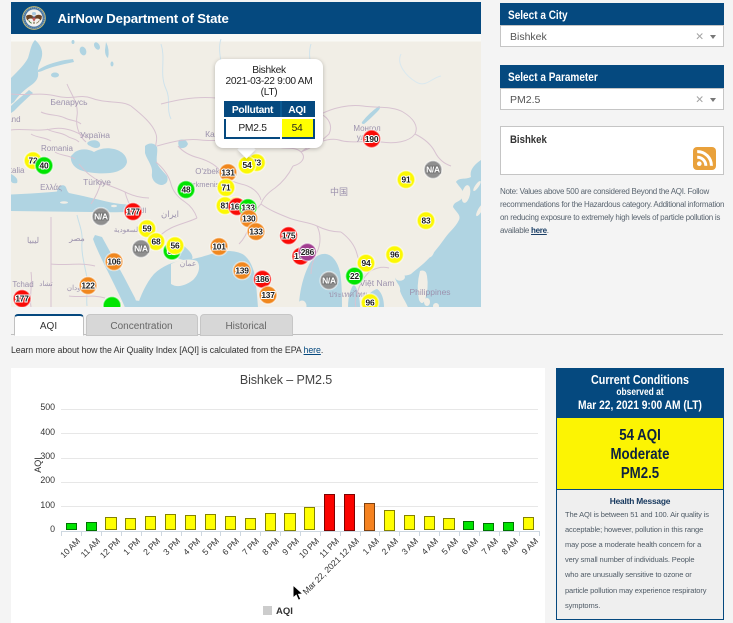 The image size is (733, 623). Describe the element at coordinates (51, 187) in the screenshot. I see `svg-text: Ελλάς` at that location.